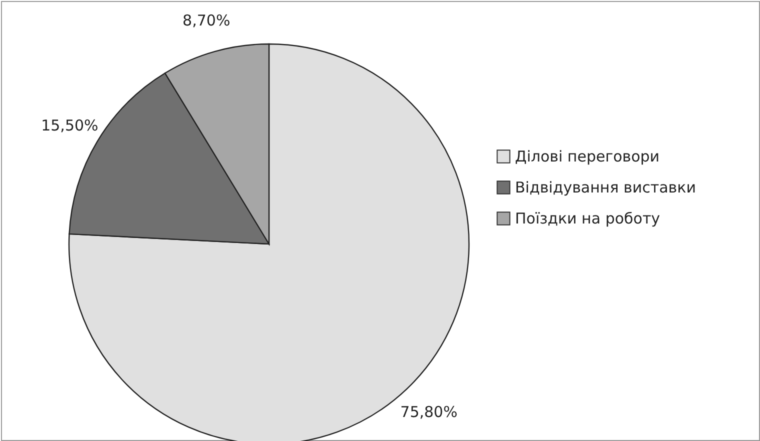  What do you see at coordinates (587, 157) in the screenshot?
I see `legend-label: Ділові переговори` at bounding box center [587, 157].